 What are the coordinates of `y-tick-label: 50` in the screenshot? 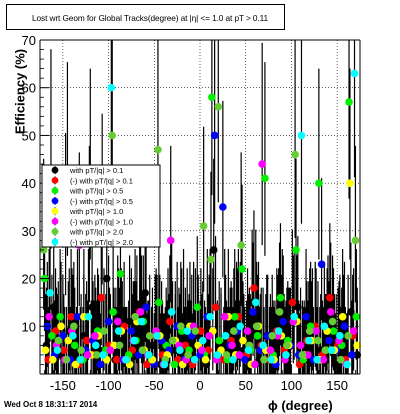 It's located at (29, 135).